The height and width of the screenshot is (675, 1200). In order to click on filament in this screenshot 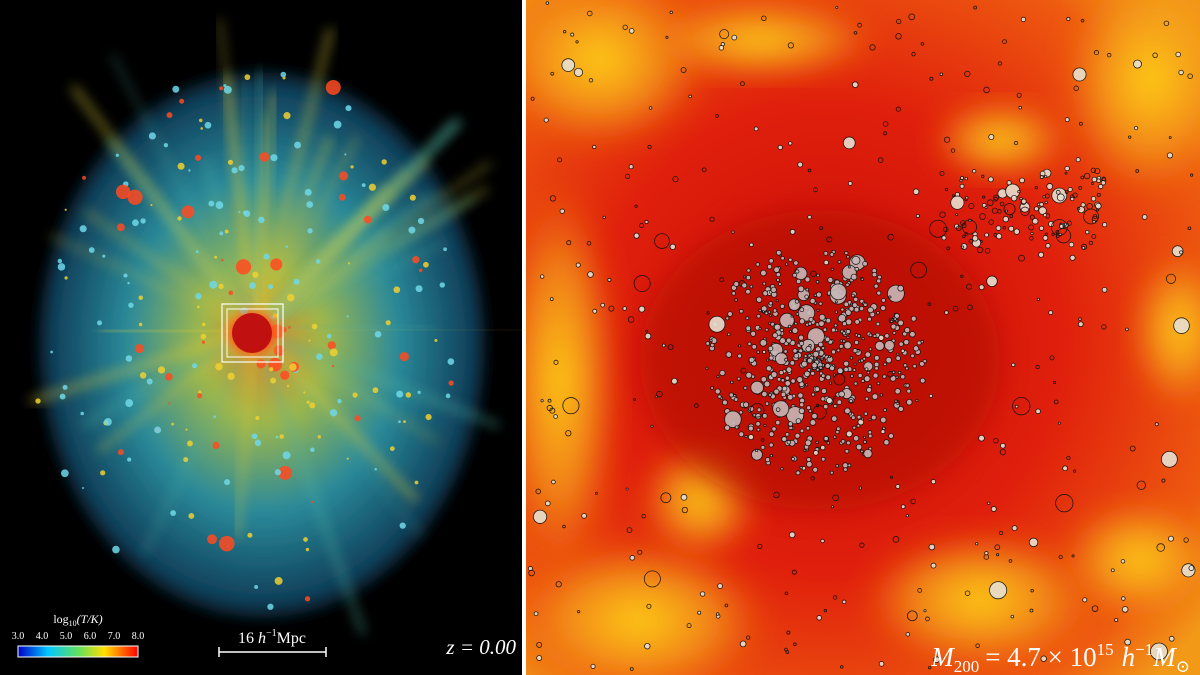, I will do `click(341, 244)`.